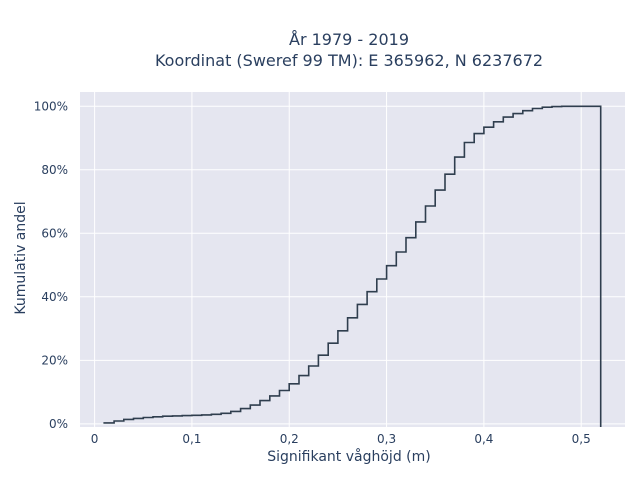  I want to click on y-axis-label: Kumulativ andel, so click(21, 257).